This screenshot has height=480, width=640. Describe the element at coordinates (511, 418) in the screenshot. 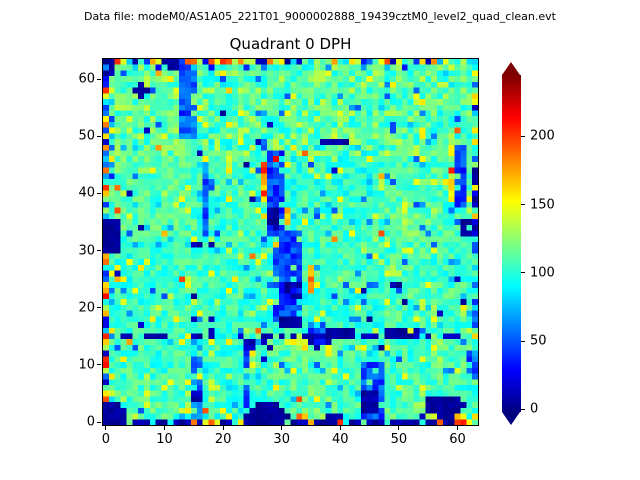

I see `colorbar-extend-min-arrow` at that location.